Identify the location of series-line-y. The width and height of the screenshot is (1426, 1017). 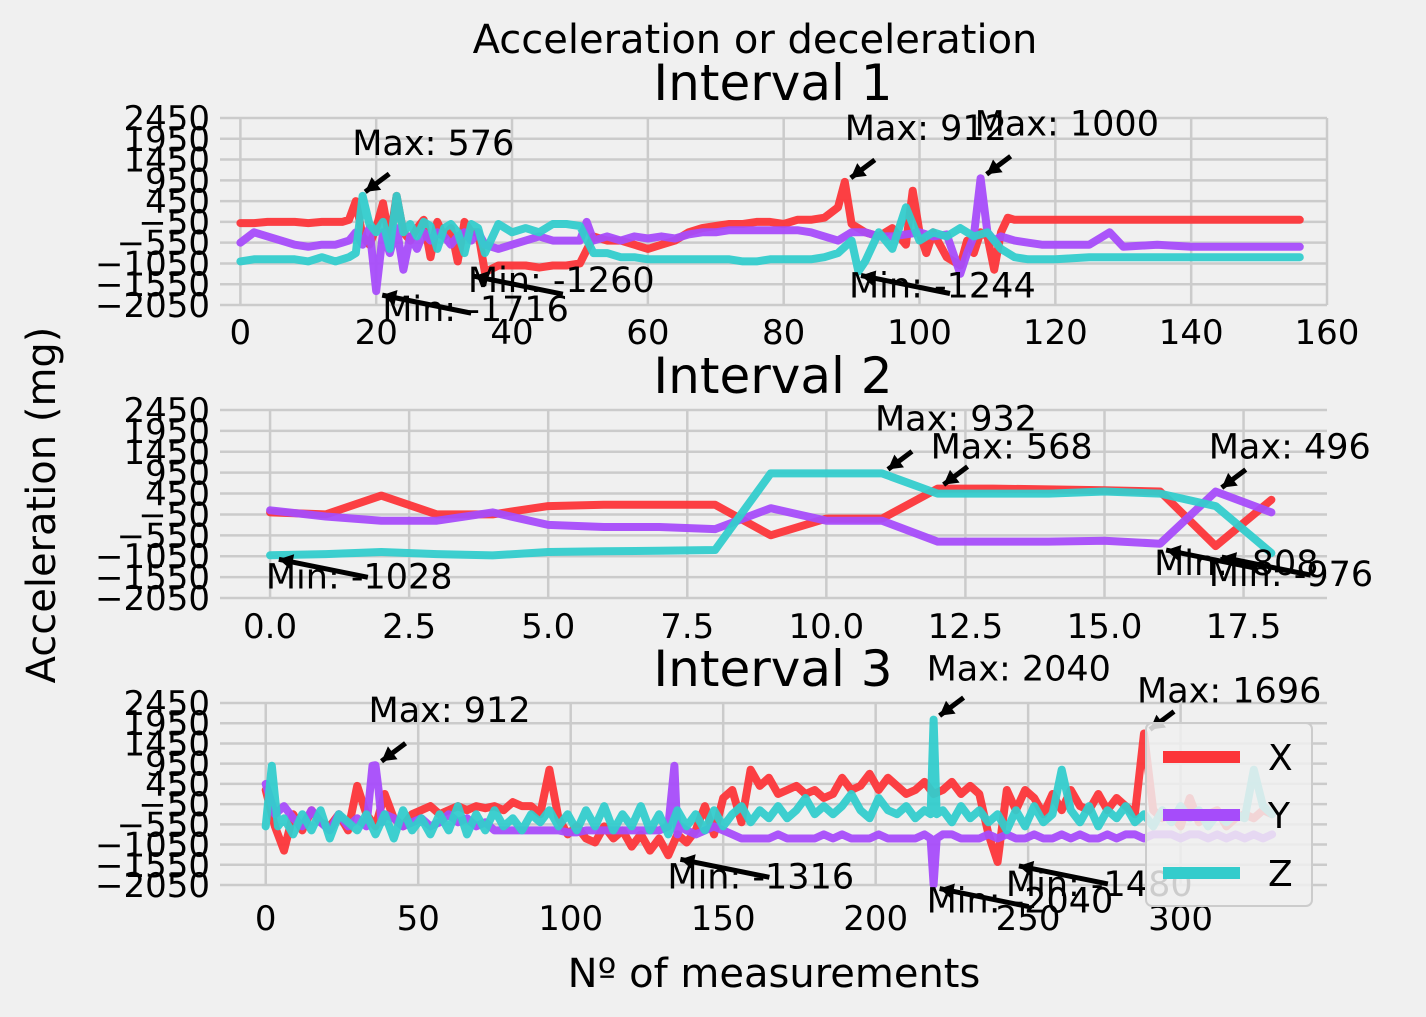
(771, 517).